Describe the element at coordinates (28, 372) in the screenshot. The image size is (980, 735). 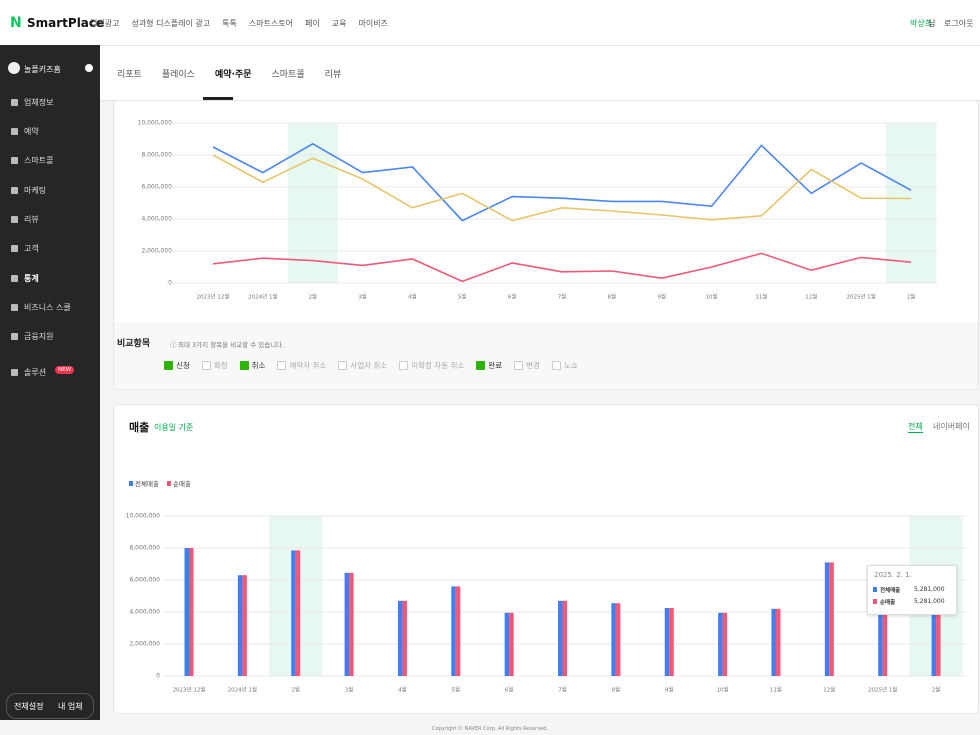
I see `menu-item: 솔루션` at that location.